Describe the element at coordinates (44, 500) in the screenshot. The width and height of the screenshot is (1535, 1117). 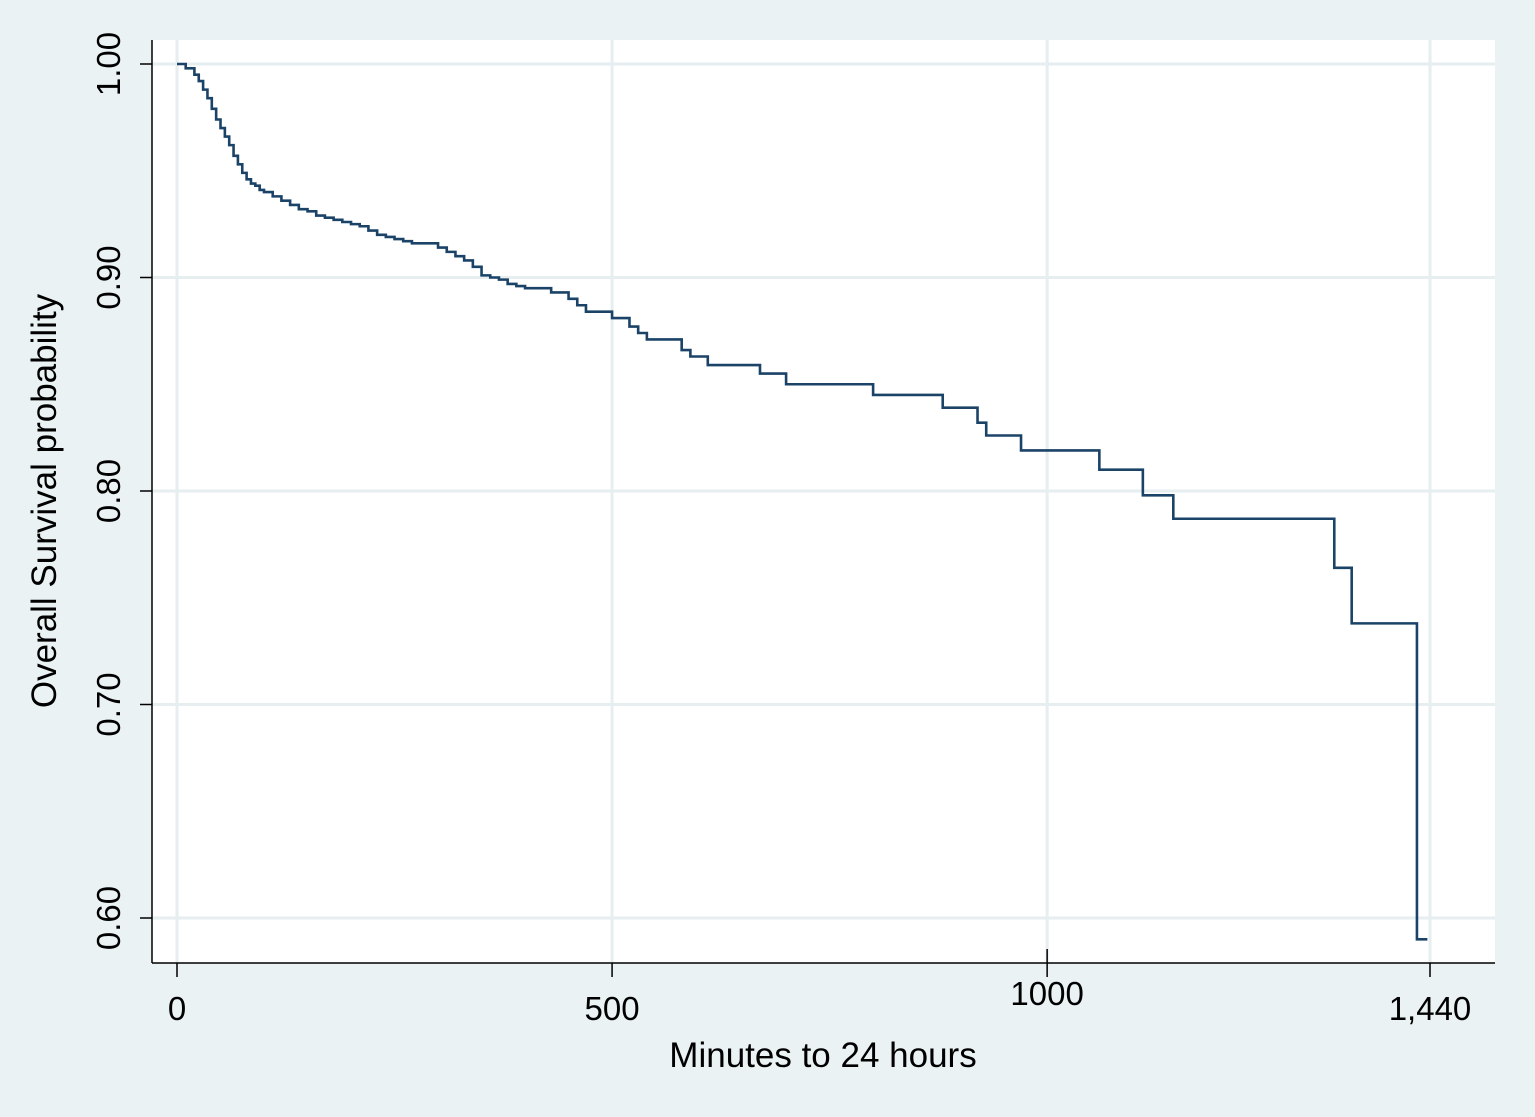
I see `y-axis-label: Overall Survival probability` at that location.